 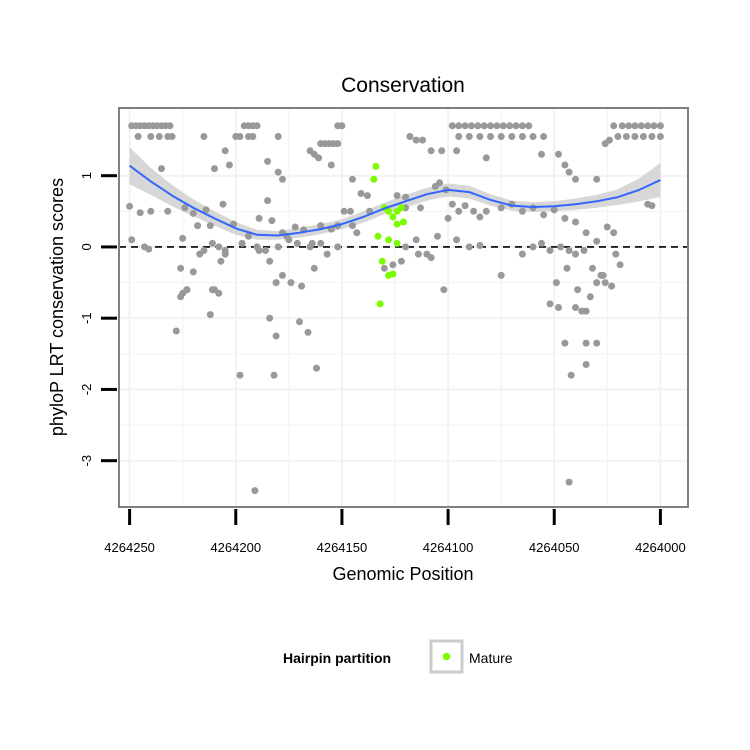 I want to click on x-tick-label: 4264000, so click(x=660, y=547).